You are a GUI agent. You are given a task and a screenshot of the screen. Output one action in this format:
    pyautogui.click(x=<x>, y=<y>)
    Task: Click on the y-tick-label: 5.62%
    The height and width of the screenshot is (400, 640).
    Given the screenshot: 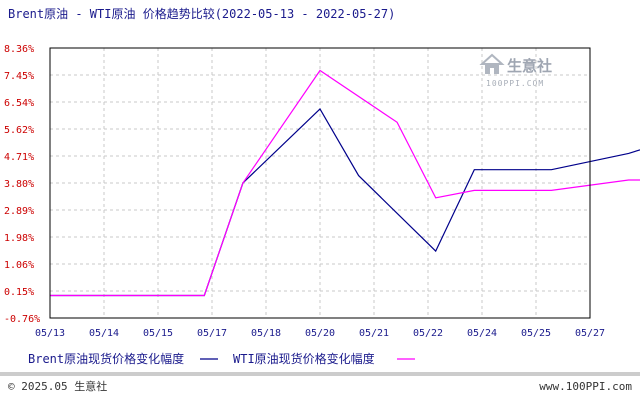 What is the action you would take?
    pyautogui.click(x=19, y=130)
    